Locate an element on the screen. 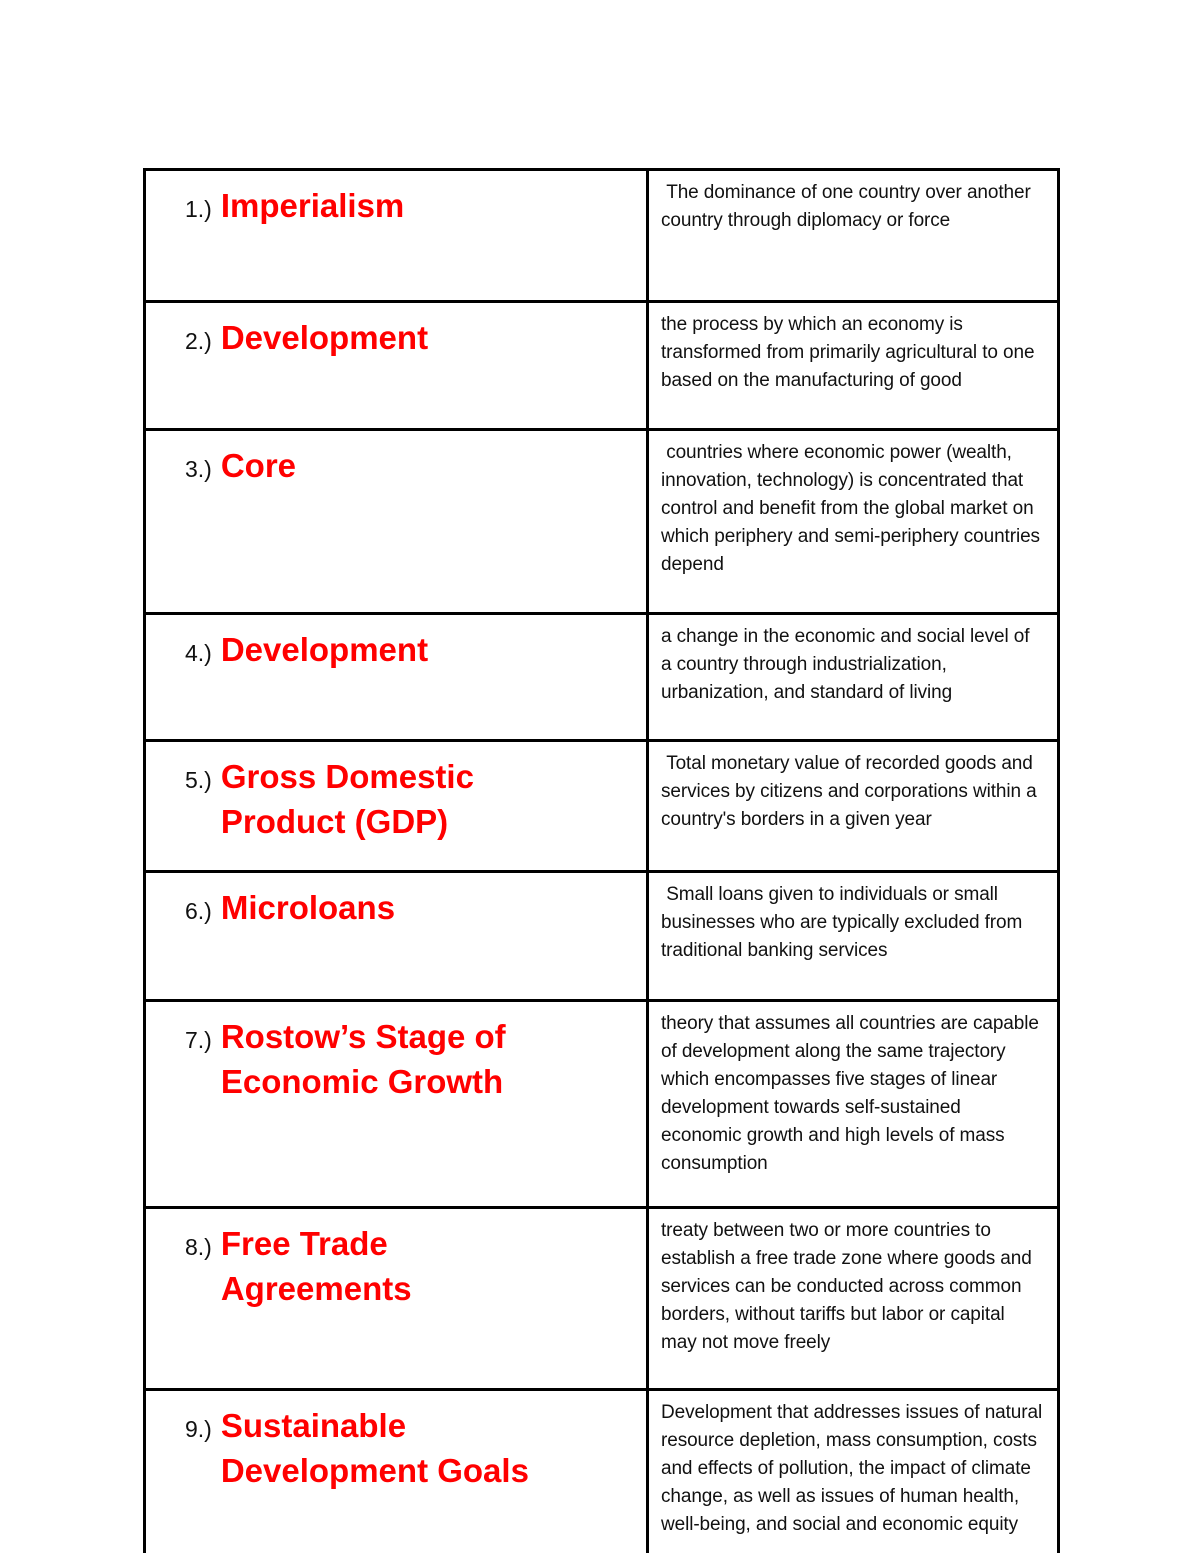  term-wrap: 1.) Imperialism is located at coordinates (410, 207).